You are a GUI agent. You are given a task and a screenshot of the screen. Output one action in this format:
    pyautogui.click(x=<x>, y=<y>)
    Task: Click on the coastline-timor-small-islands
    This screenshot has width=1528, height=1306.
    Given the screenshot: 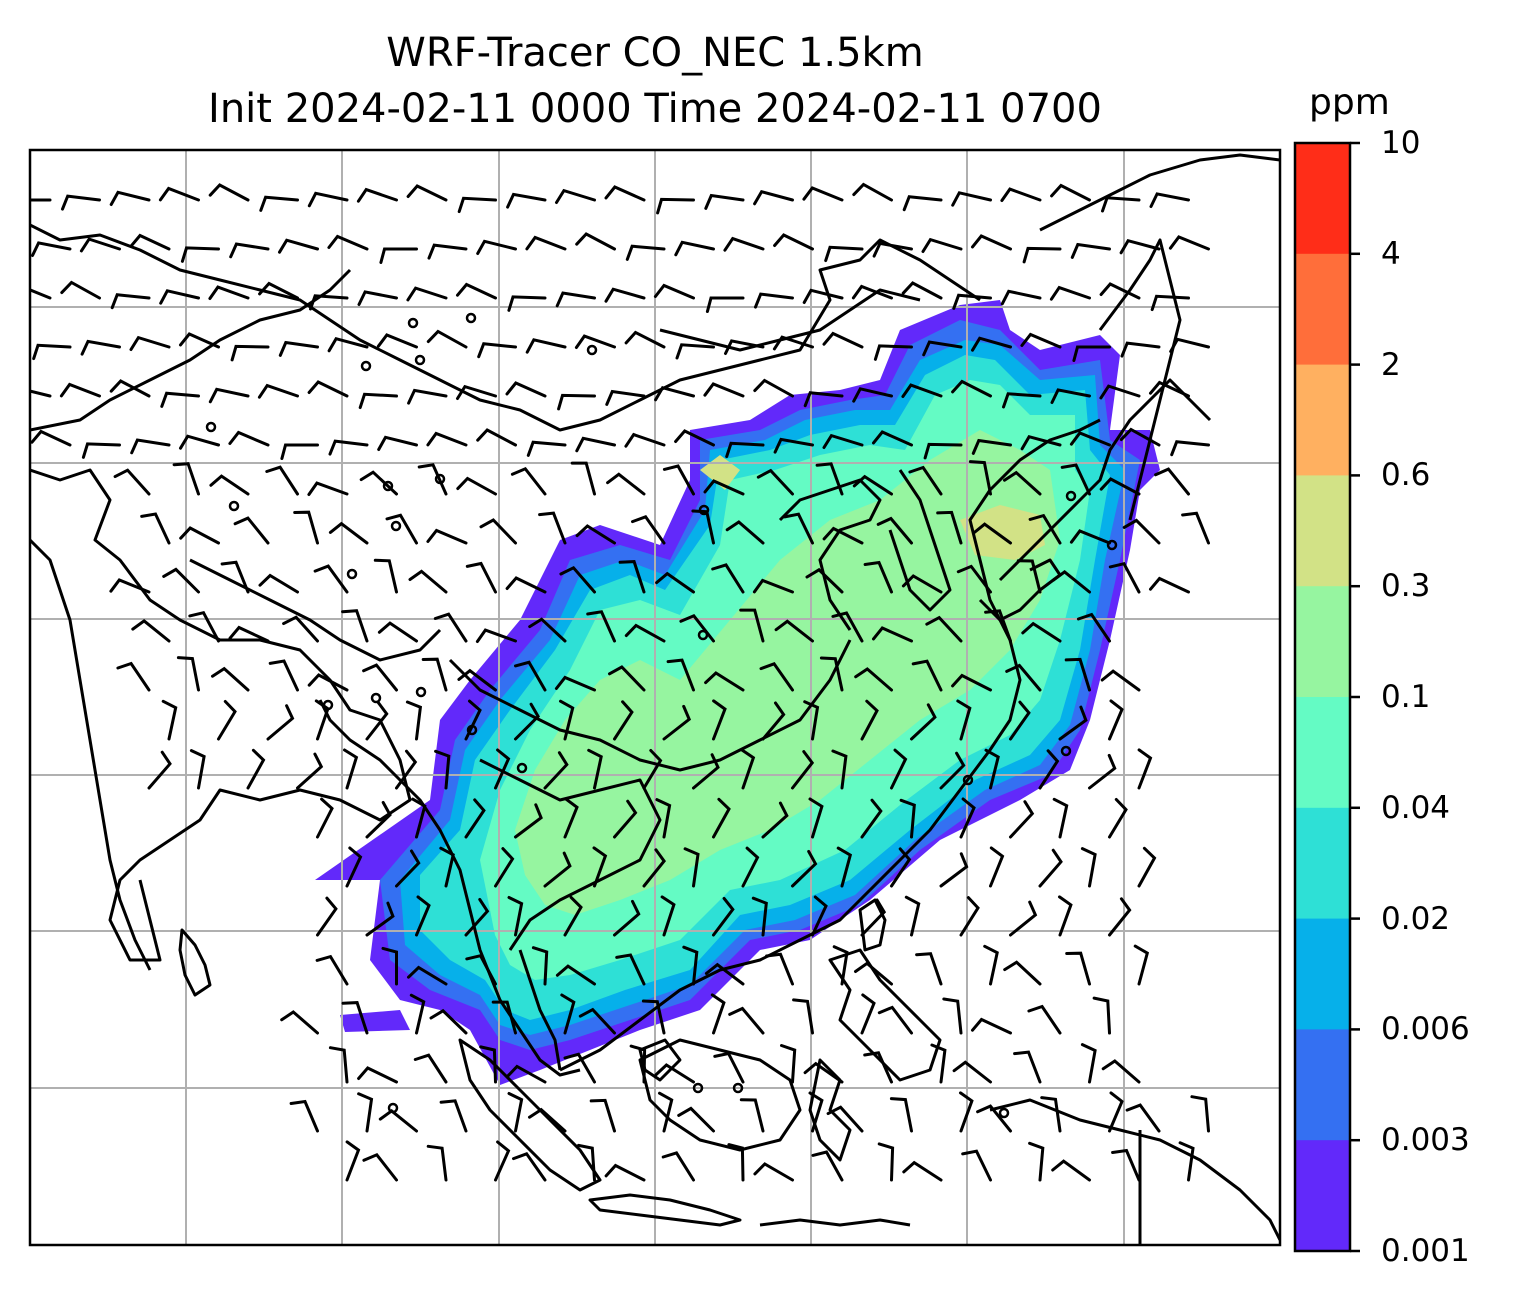 What is the action you would take?
    pyautogui.click(x=835, y=1222)
    